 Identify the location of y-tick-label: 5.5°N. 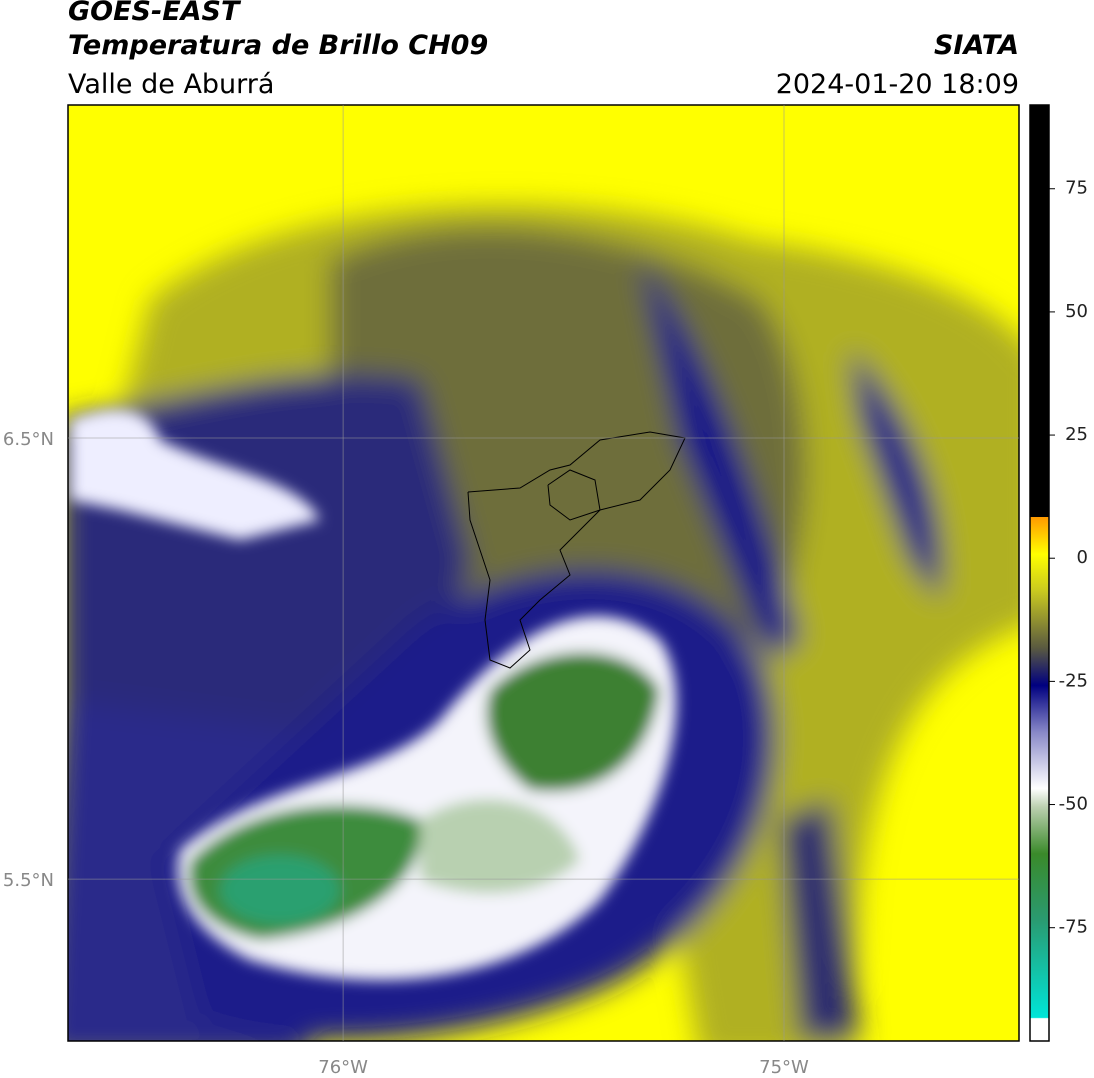
(28, 880).